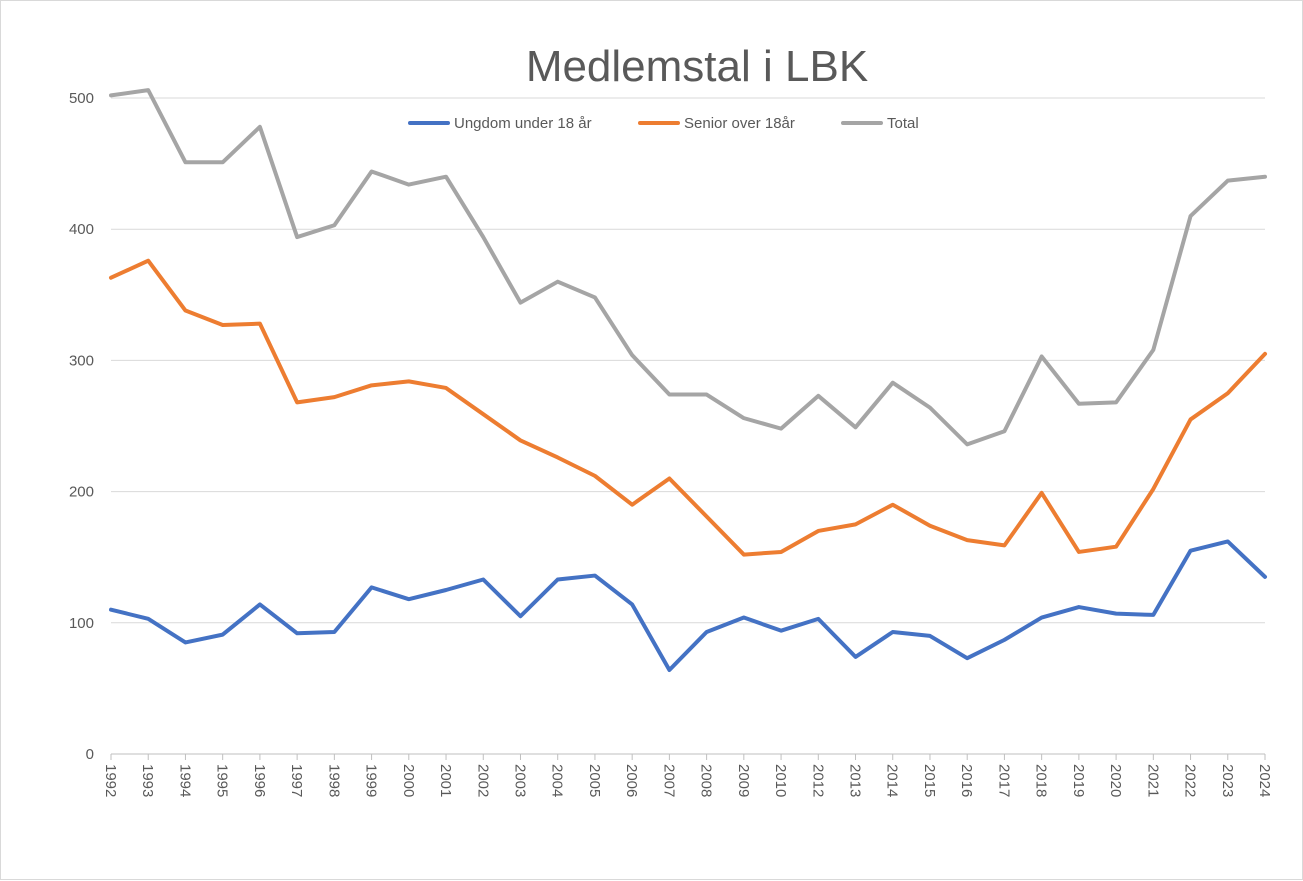 The height and width of the screenshot is (881, 1303). I want to click on x-tick-label: 1999, so click(371, 780).